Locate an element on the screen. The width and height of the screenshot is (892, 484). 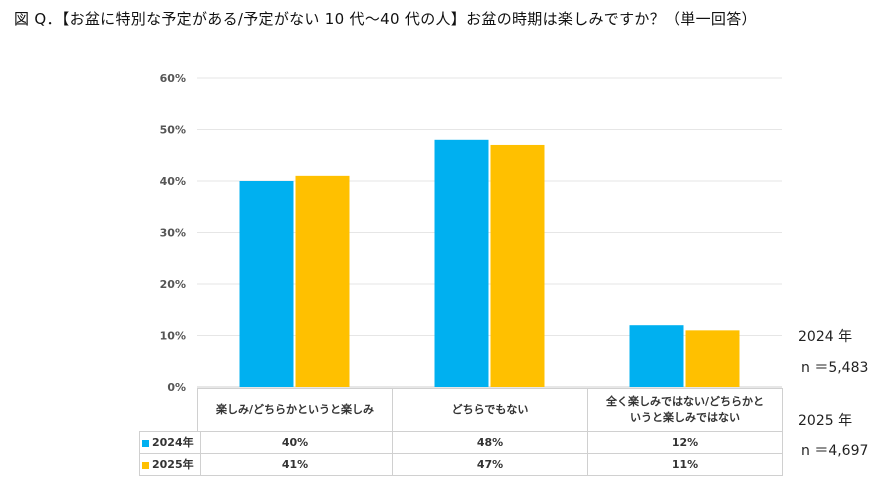
legend-entry: 2025年 is located at coordinates (170, 464).